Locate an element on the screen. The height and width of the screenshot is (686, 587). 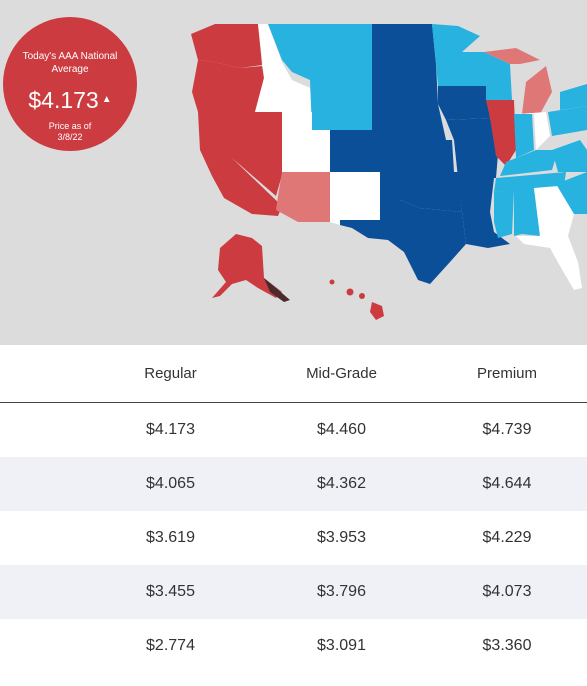
state-idaho is located at coordinates (283, 68).